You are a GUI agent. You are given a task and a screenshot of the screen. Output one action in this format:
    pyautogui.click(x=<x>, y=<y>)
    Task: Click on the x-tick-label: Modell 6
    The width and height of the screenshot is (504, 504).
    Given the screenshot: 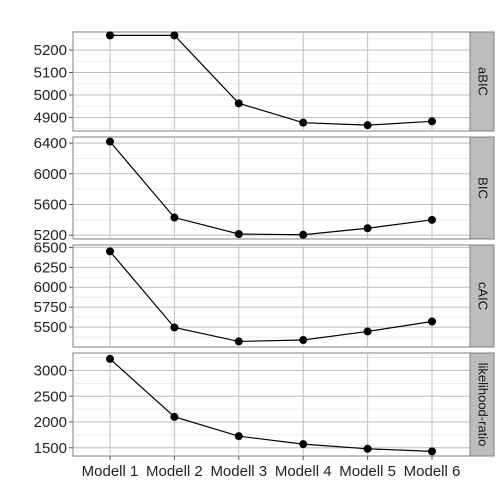 What is the action you would take?
    pyautogui.click(x=432, y=471)
    